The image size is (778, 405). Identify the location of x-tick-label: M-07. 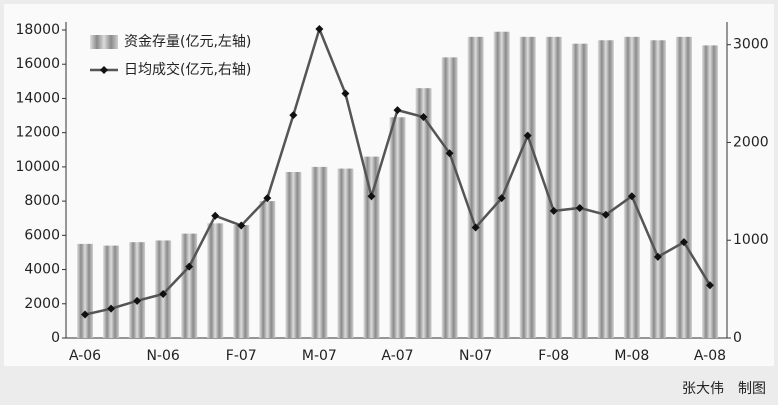
(319, 356).